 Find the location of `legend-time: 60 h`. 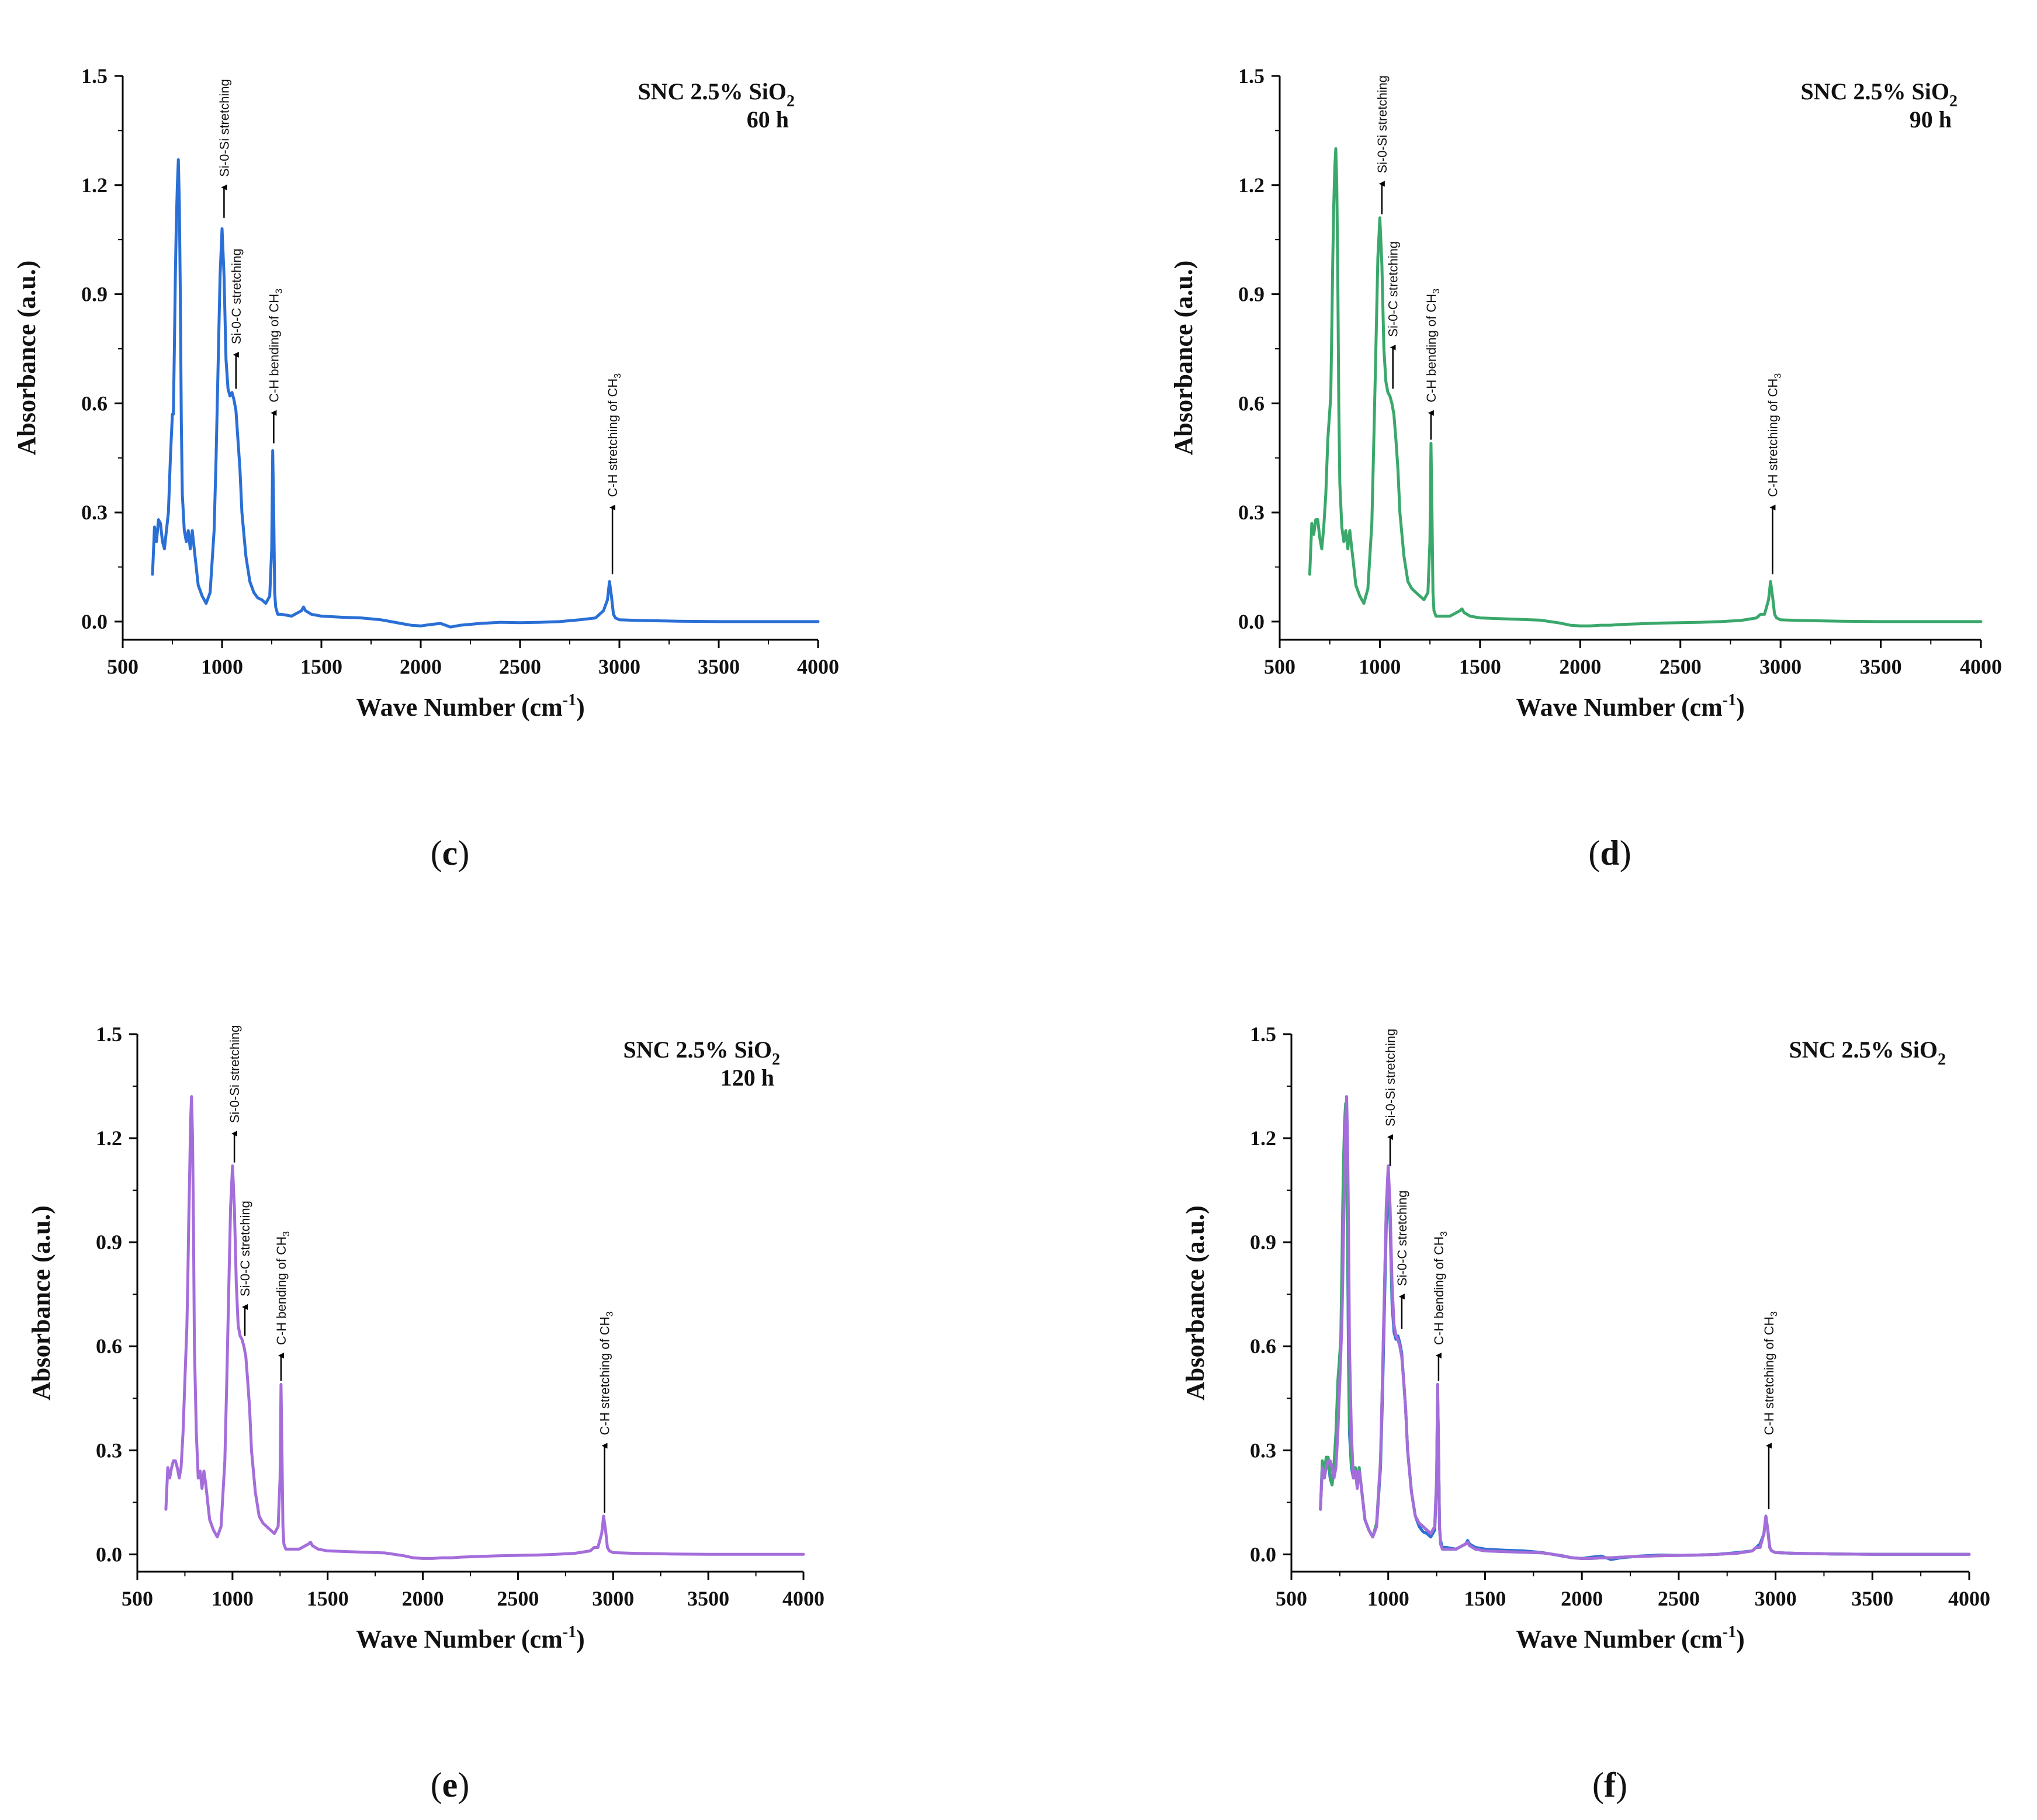

legend-time: 60 h is located at coordinates (768, 119).